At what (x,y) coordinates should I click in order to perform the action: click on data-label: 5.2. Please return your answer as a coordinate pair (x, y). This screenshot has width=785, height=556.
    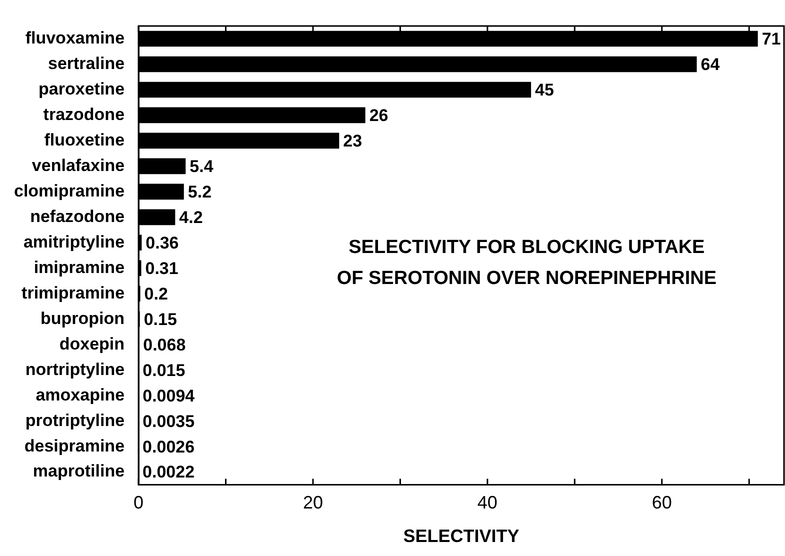
    Looking at the image, I should click on (200, 192).